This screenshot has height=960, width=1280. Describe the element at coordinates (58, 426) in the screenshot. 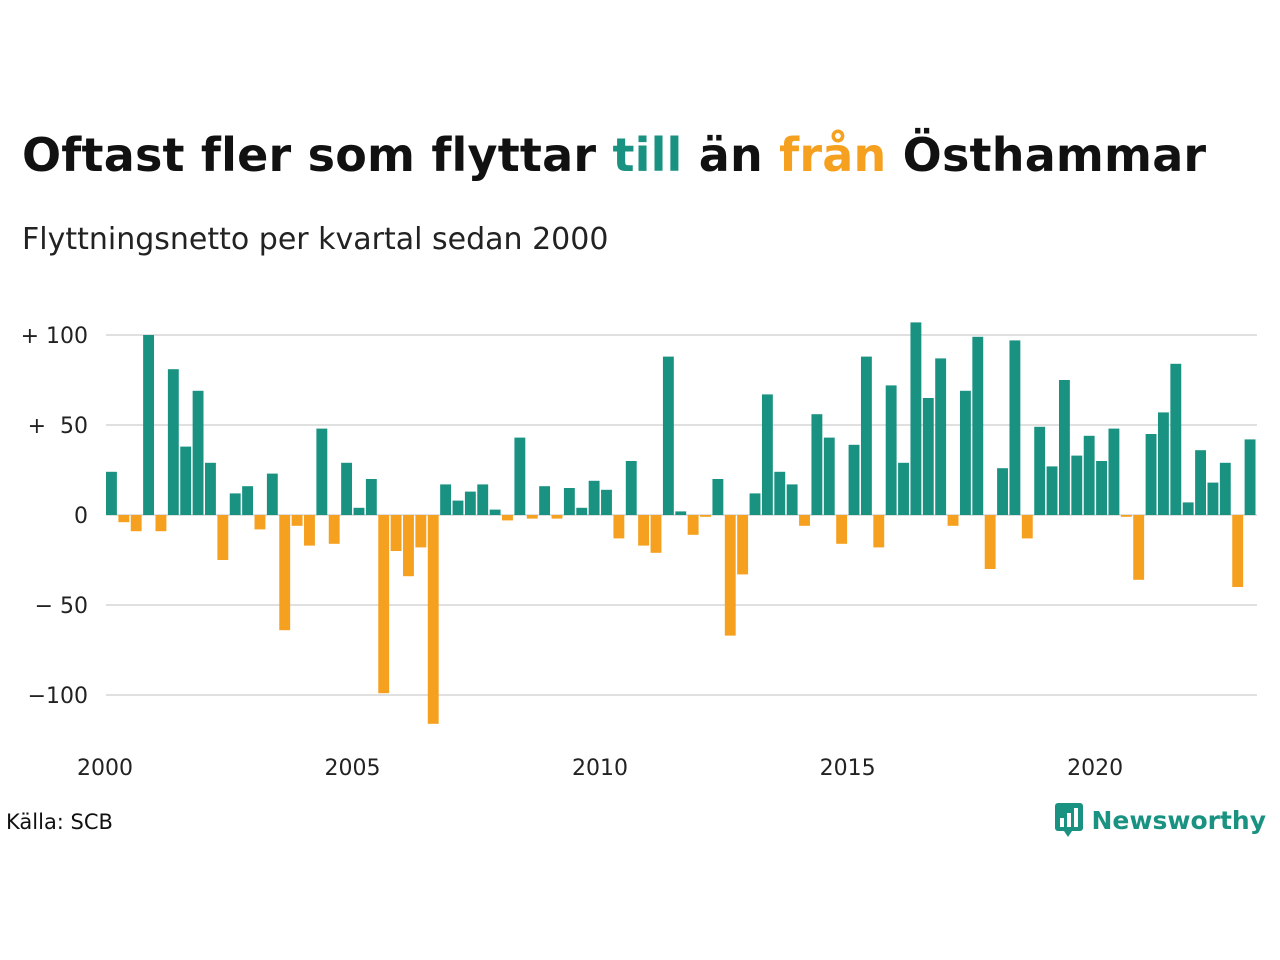

I see `y-tick-label: + 50` at that location.